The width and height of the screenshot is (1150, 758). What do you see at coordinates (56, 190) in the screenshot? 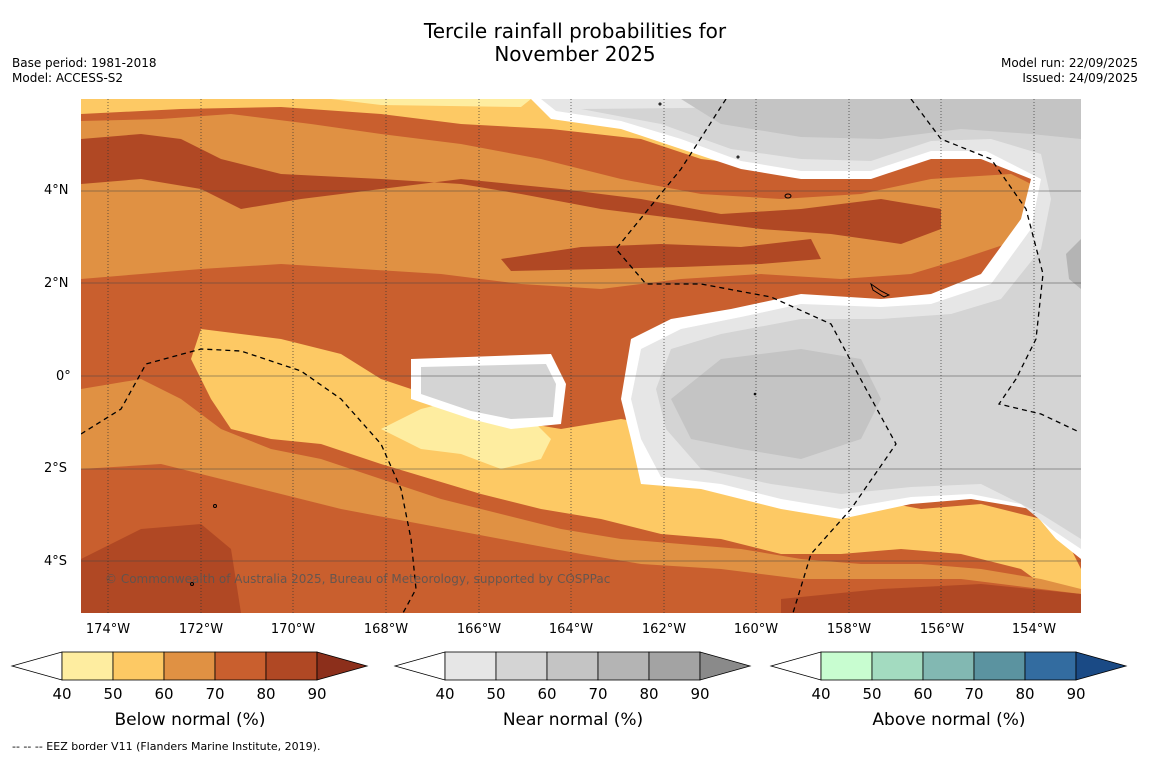
I see `lat-label-4n: 4°N` at bounding box center [56, 190].